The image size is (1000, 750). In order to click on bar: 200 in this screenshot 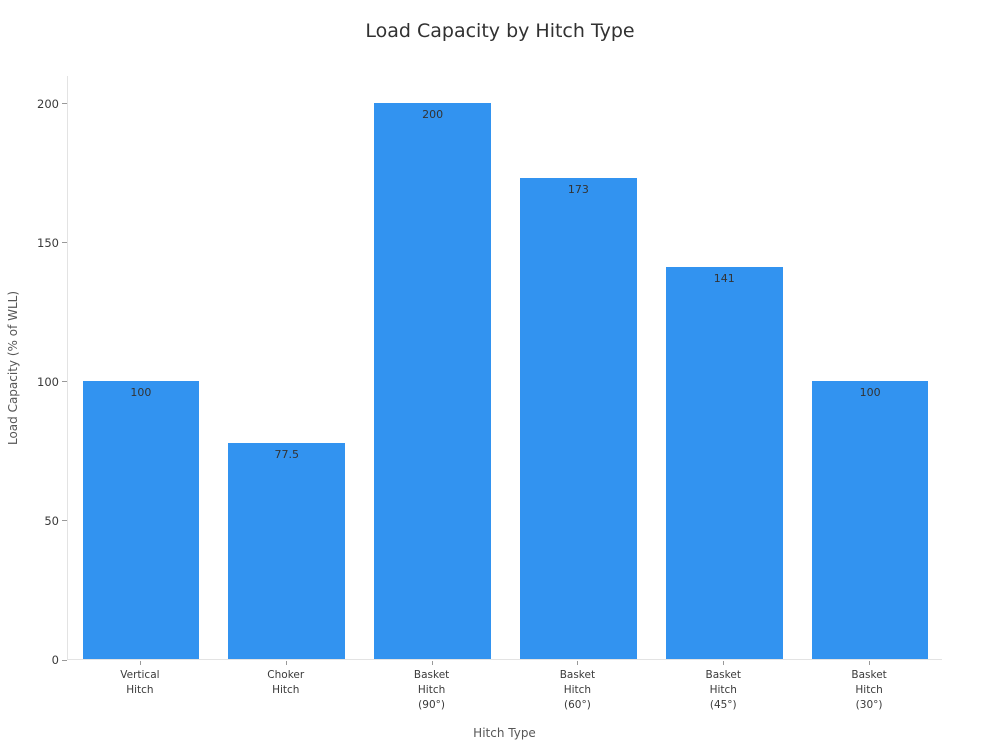, I will do `click(432, 380)`.